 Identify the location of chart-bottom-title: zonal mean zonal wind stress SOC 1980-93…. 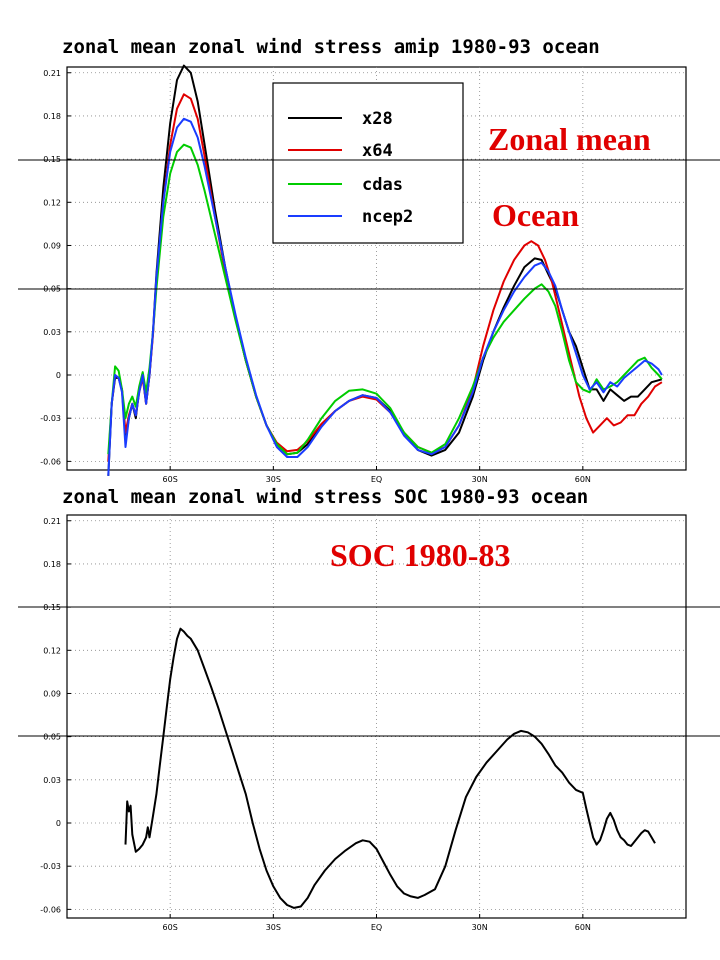
(325, 497).